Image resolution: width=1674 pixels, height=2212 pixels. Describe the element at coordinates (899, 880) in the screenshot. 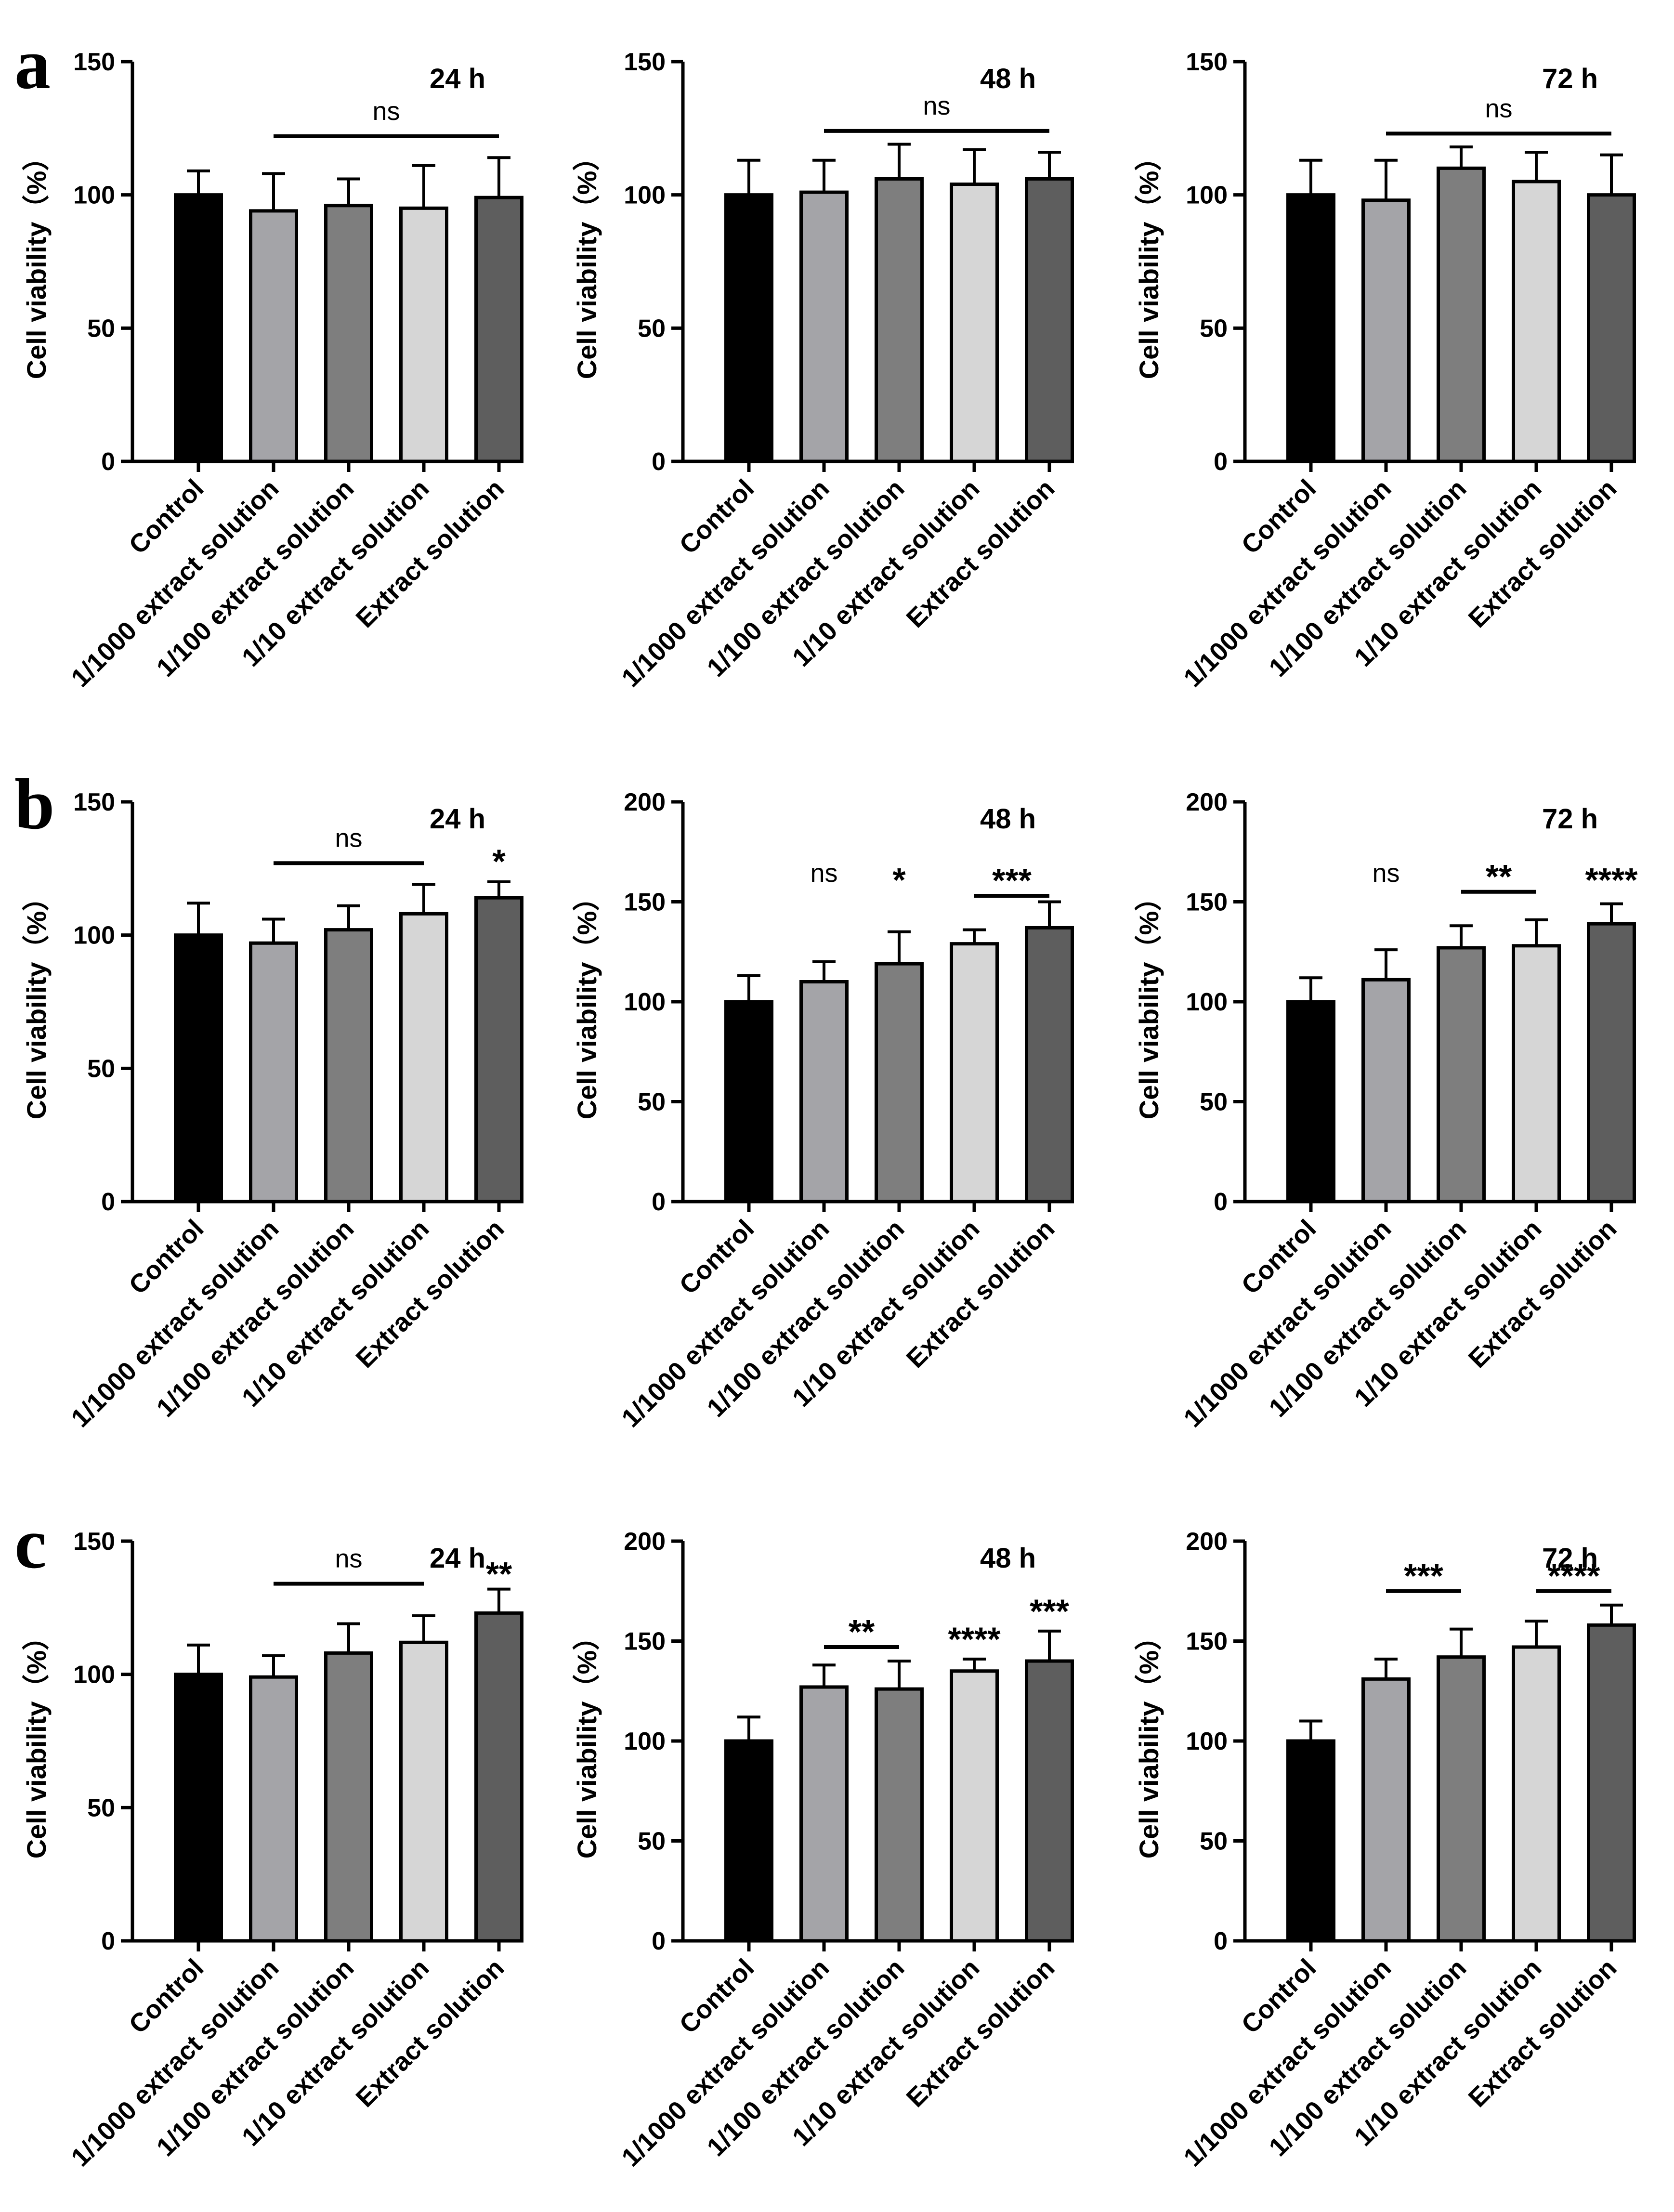

I see `significance-label: *` at that location.